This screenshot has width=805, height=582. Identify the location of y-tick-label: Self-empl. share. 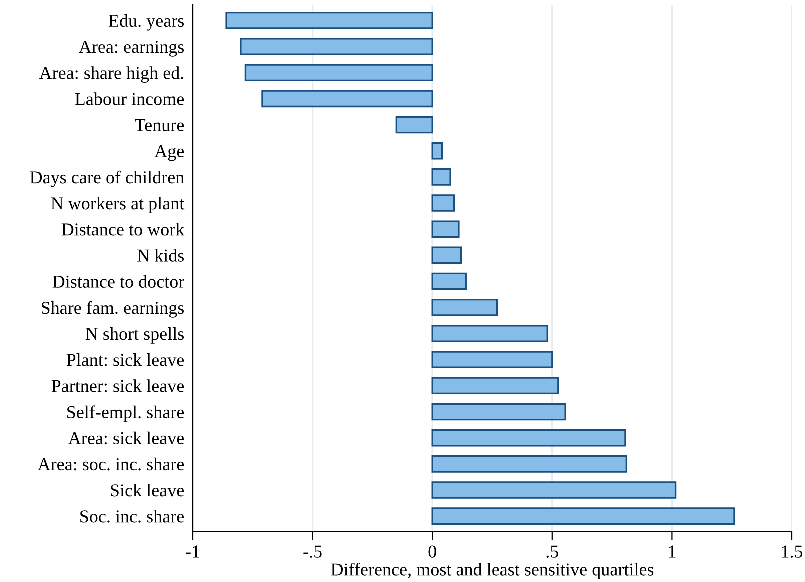
(126, 414).